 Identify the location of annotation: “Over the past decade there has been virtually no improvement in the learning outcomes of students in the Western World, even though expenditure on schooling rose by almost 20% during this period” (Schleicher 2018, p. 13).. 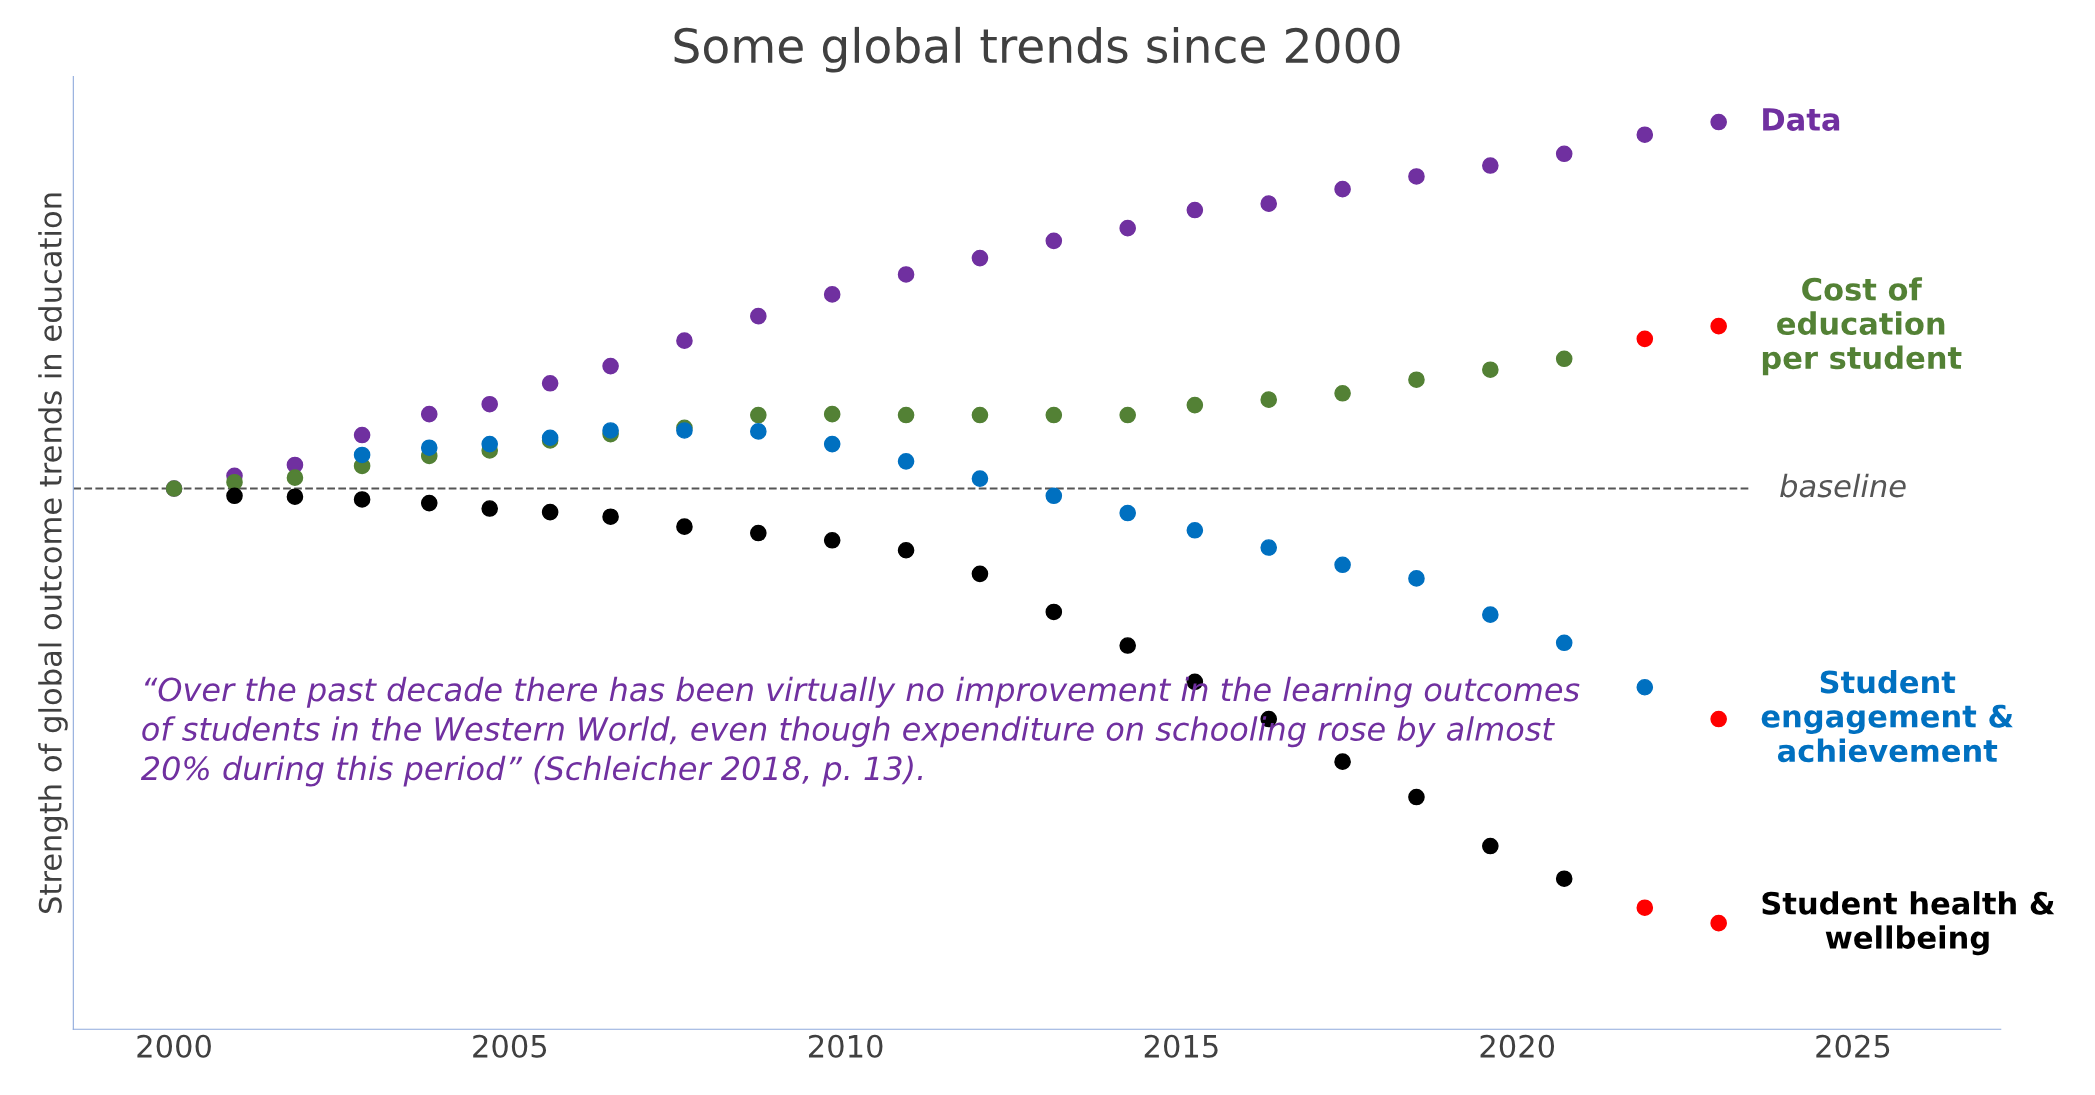
(860, 731).